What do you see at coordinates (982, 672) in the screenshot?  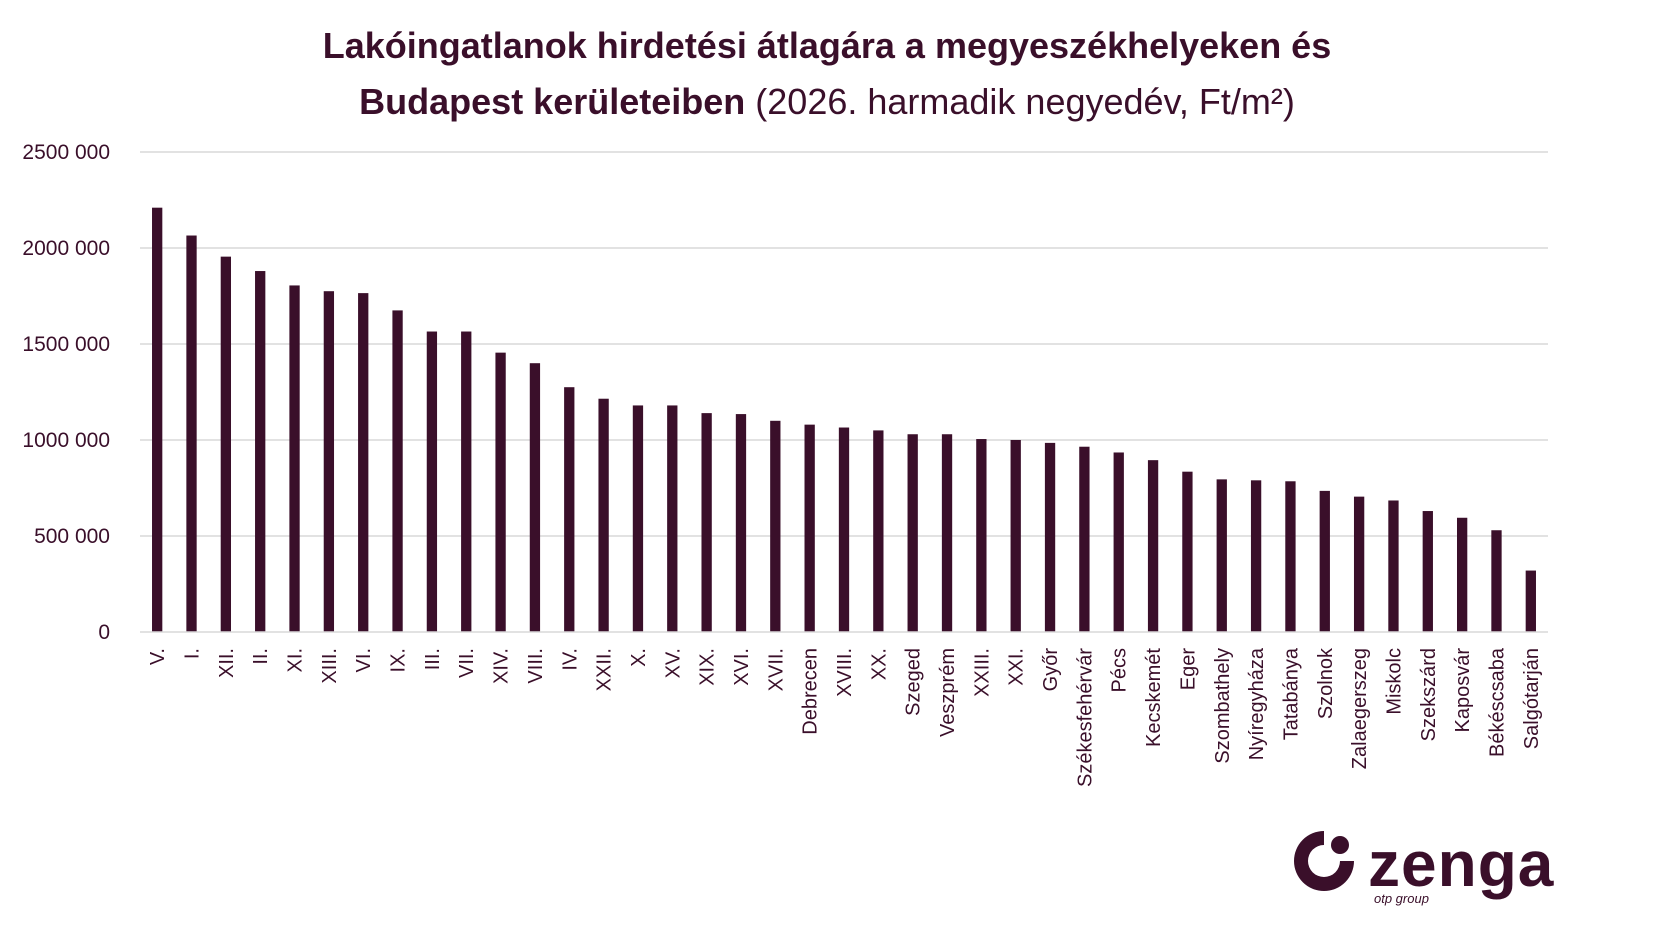 I see `x-tick-label: XXIII.` at bounding box center [982, 672].